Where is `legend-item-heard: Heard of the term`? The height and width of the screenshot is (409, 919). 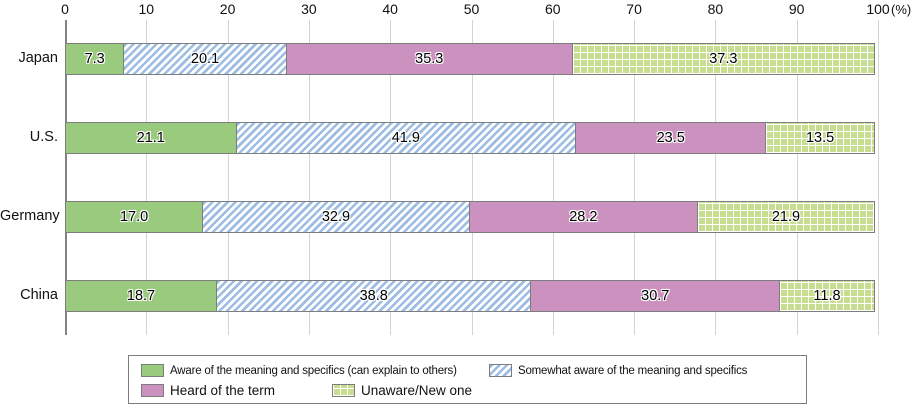
legend-item-heard: Heard of the term is located at coordinates (208, 390).